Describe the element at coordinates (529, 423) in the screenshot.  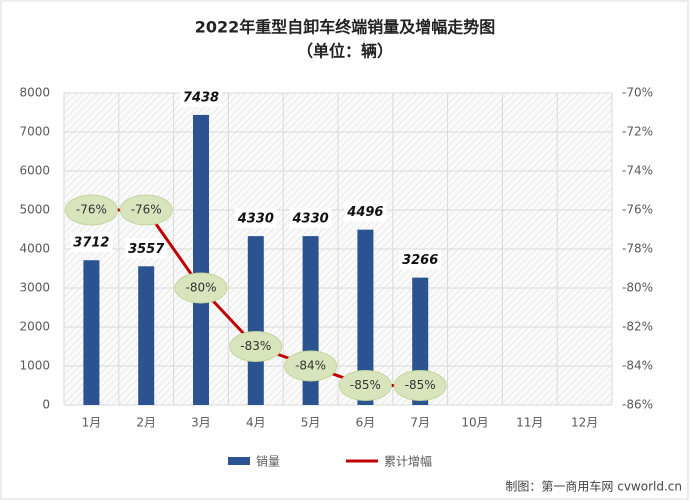
I see `x-tick-label: 11月` at that location.